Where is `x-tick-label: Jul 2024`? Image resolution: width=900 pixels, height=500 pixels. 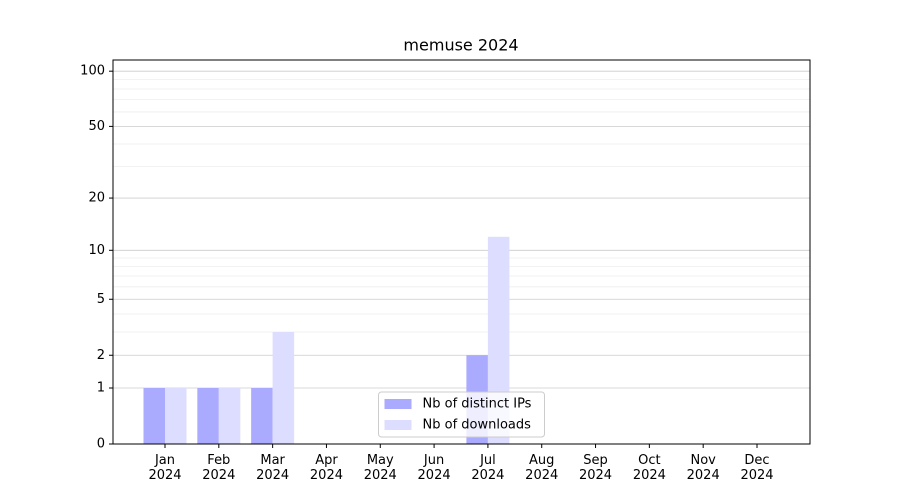
x-tick-label: Jul 2024 is located at coordinates (488, 468).